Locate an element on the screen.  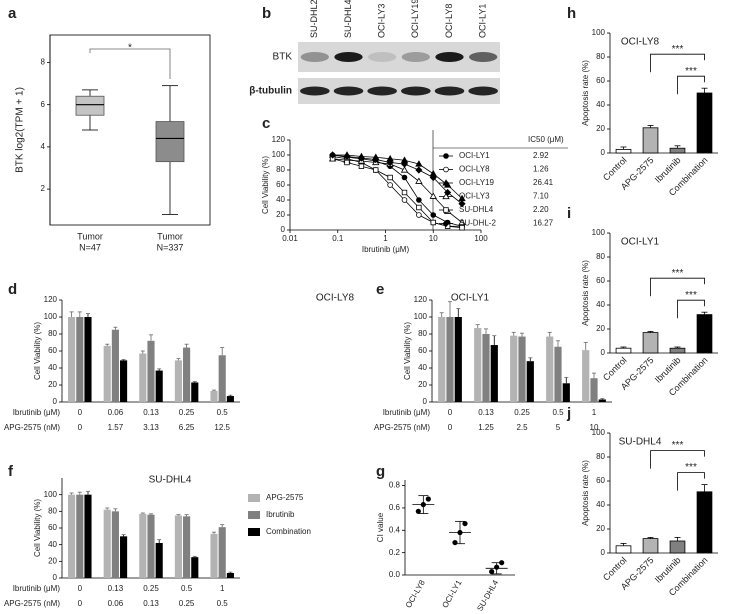
x-tick-label: 5 is located at coordinates (558, 427).